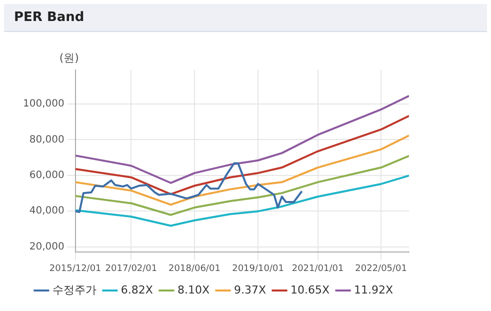  What do you see at coordinates (194, 269) in the screenshot?
I see `x-tick-label: 2018/06/01` at bounding box center [194, 269].